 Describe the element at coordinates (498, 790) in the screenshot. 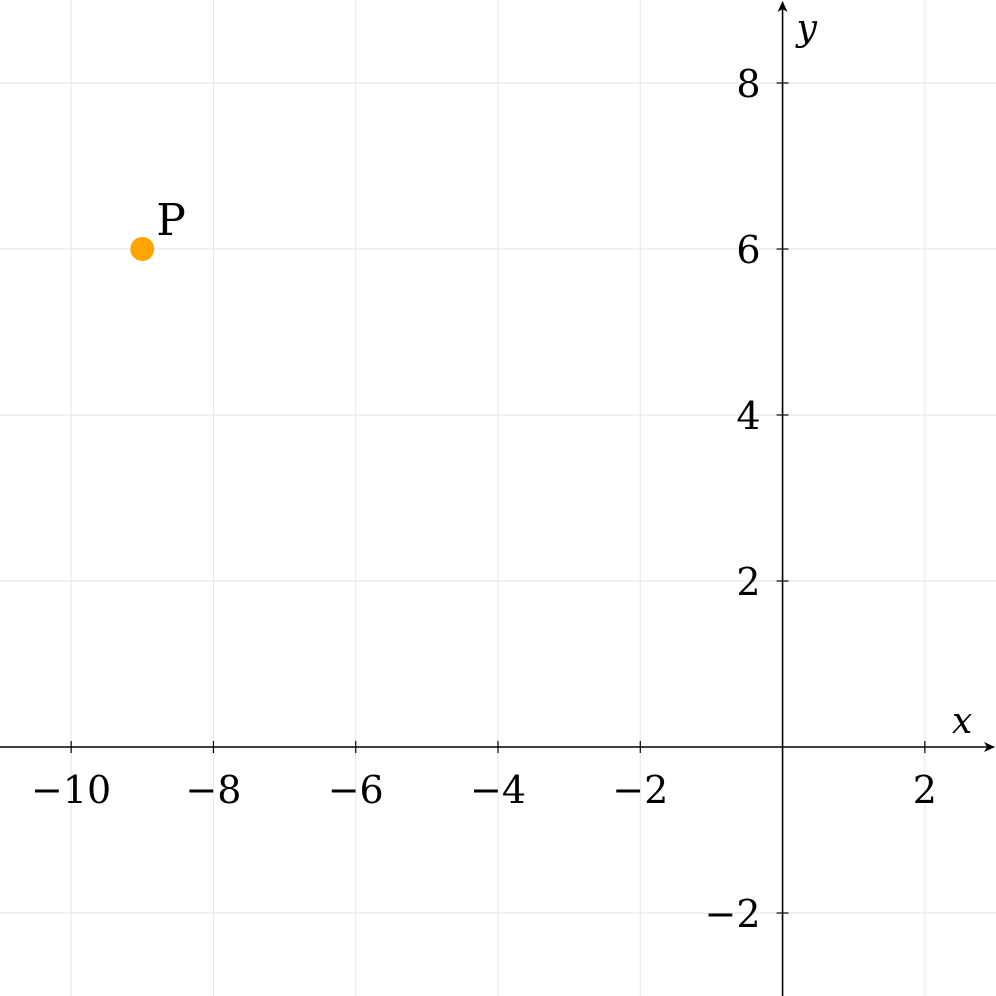

I see `x-tick-label: −4` at that location.